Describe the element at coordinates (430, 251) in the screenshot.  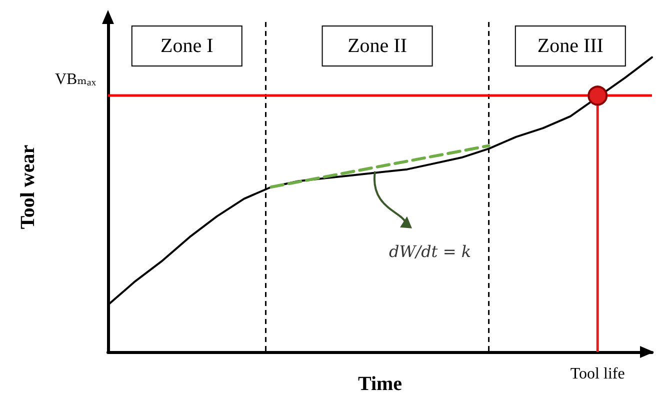
I see `annotation: dW/dt = k` at that location.